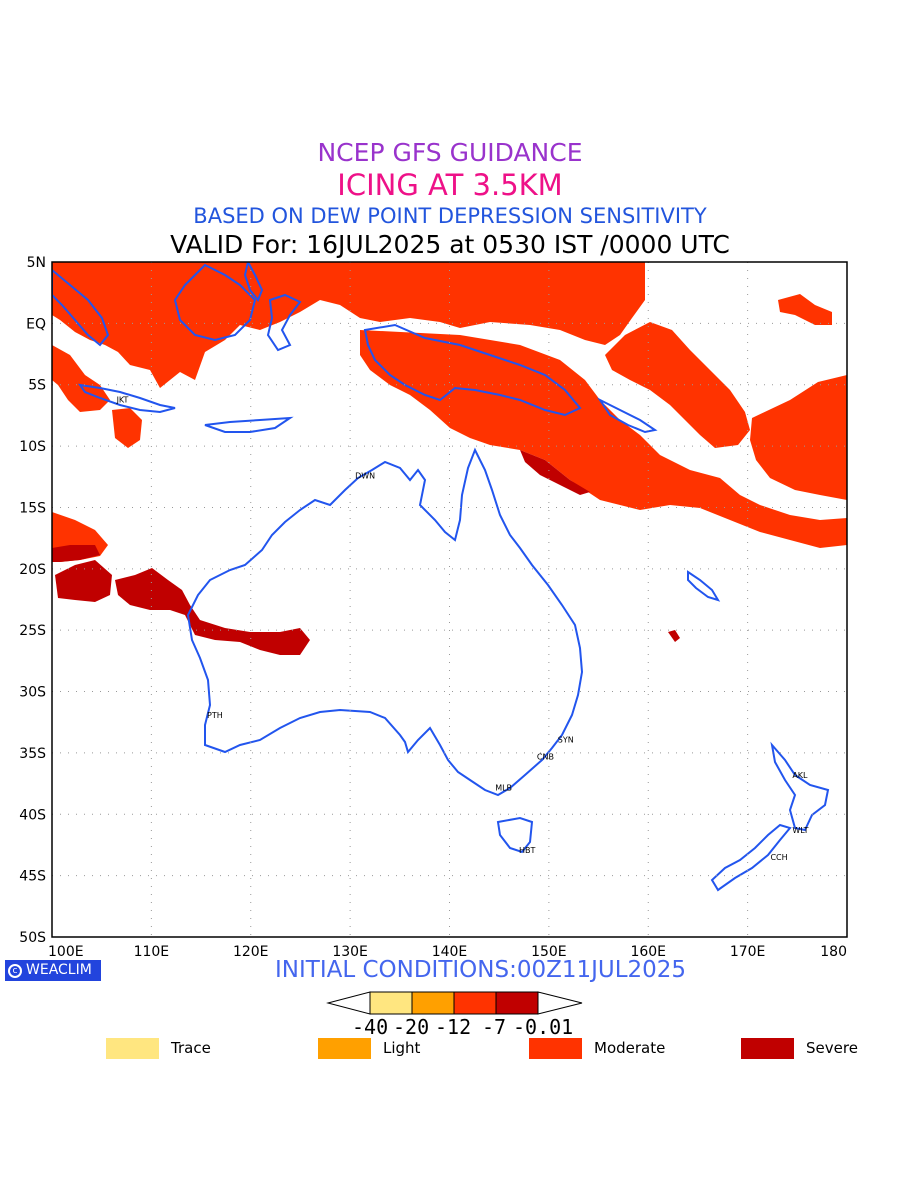  Describe the element at coordinates (32, 600) in the screenshot. I see `y-tick-labels: 5N EQ 5S 10S 15S 20S 25S 30S 35S 40S 45S 50S` at that location.